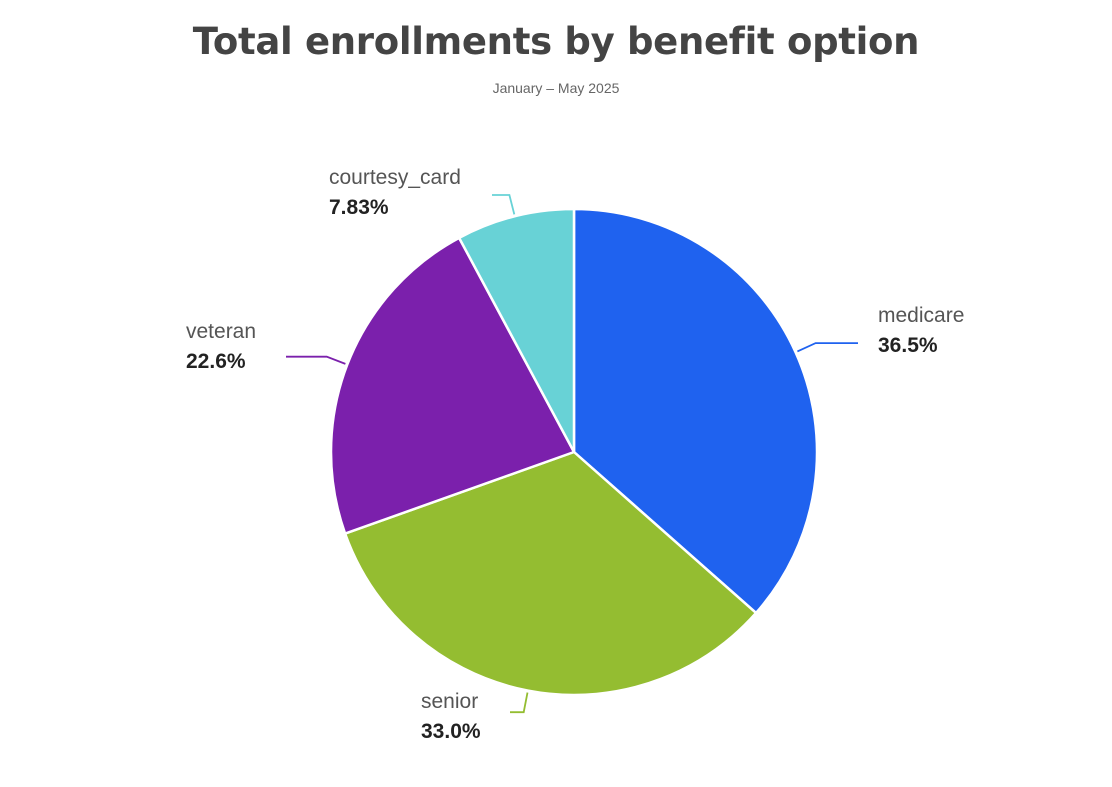 The image size is (1112, 787). Describe the element at coordinates (359, 207) in the screenshot. I see `slice-percent-courtesy-card: 7.83%` at that location.